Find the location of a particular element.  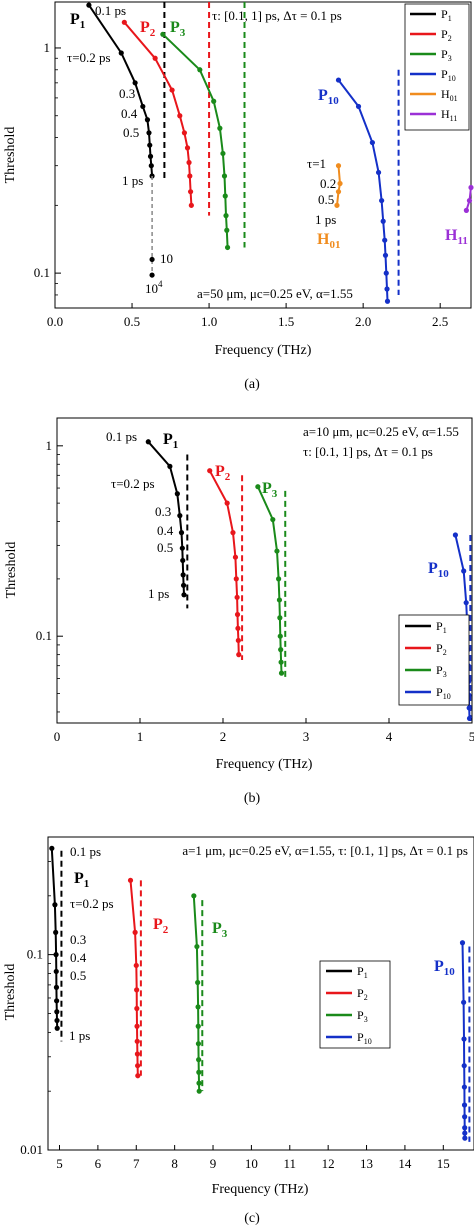

y-tick-label: 0.01 is located at coordinates (31, 1149).